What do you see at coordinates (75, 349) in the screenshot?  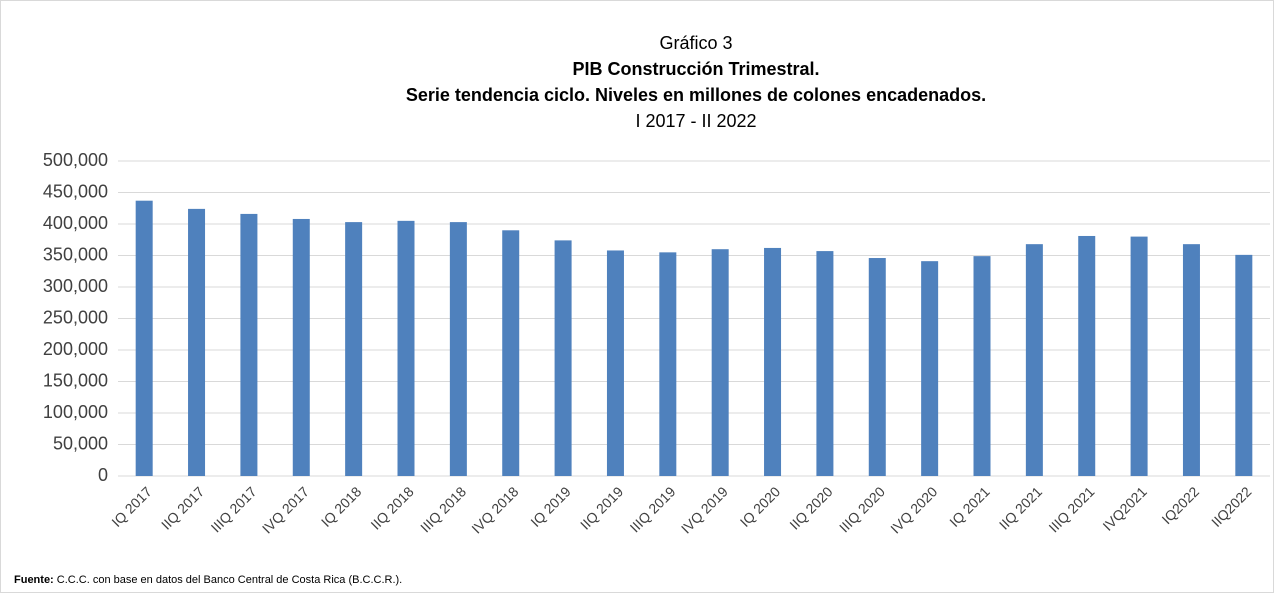 I see `y-tick-label: 200,000` at bounding box center [75, 349].